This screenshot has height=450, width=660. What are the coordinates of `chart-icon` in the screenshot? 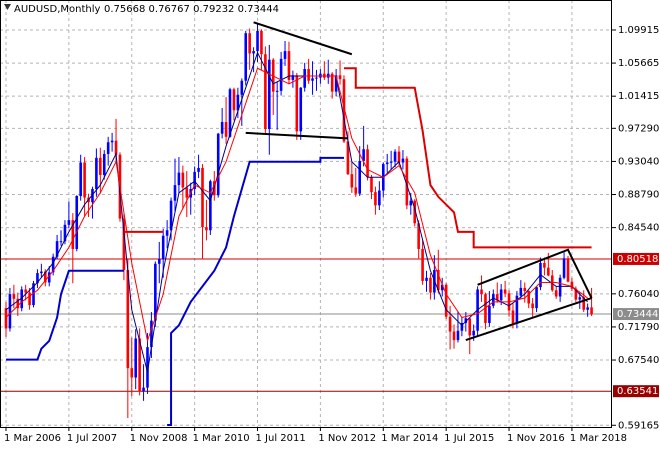 It's located at (7, 7).